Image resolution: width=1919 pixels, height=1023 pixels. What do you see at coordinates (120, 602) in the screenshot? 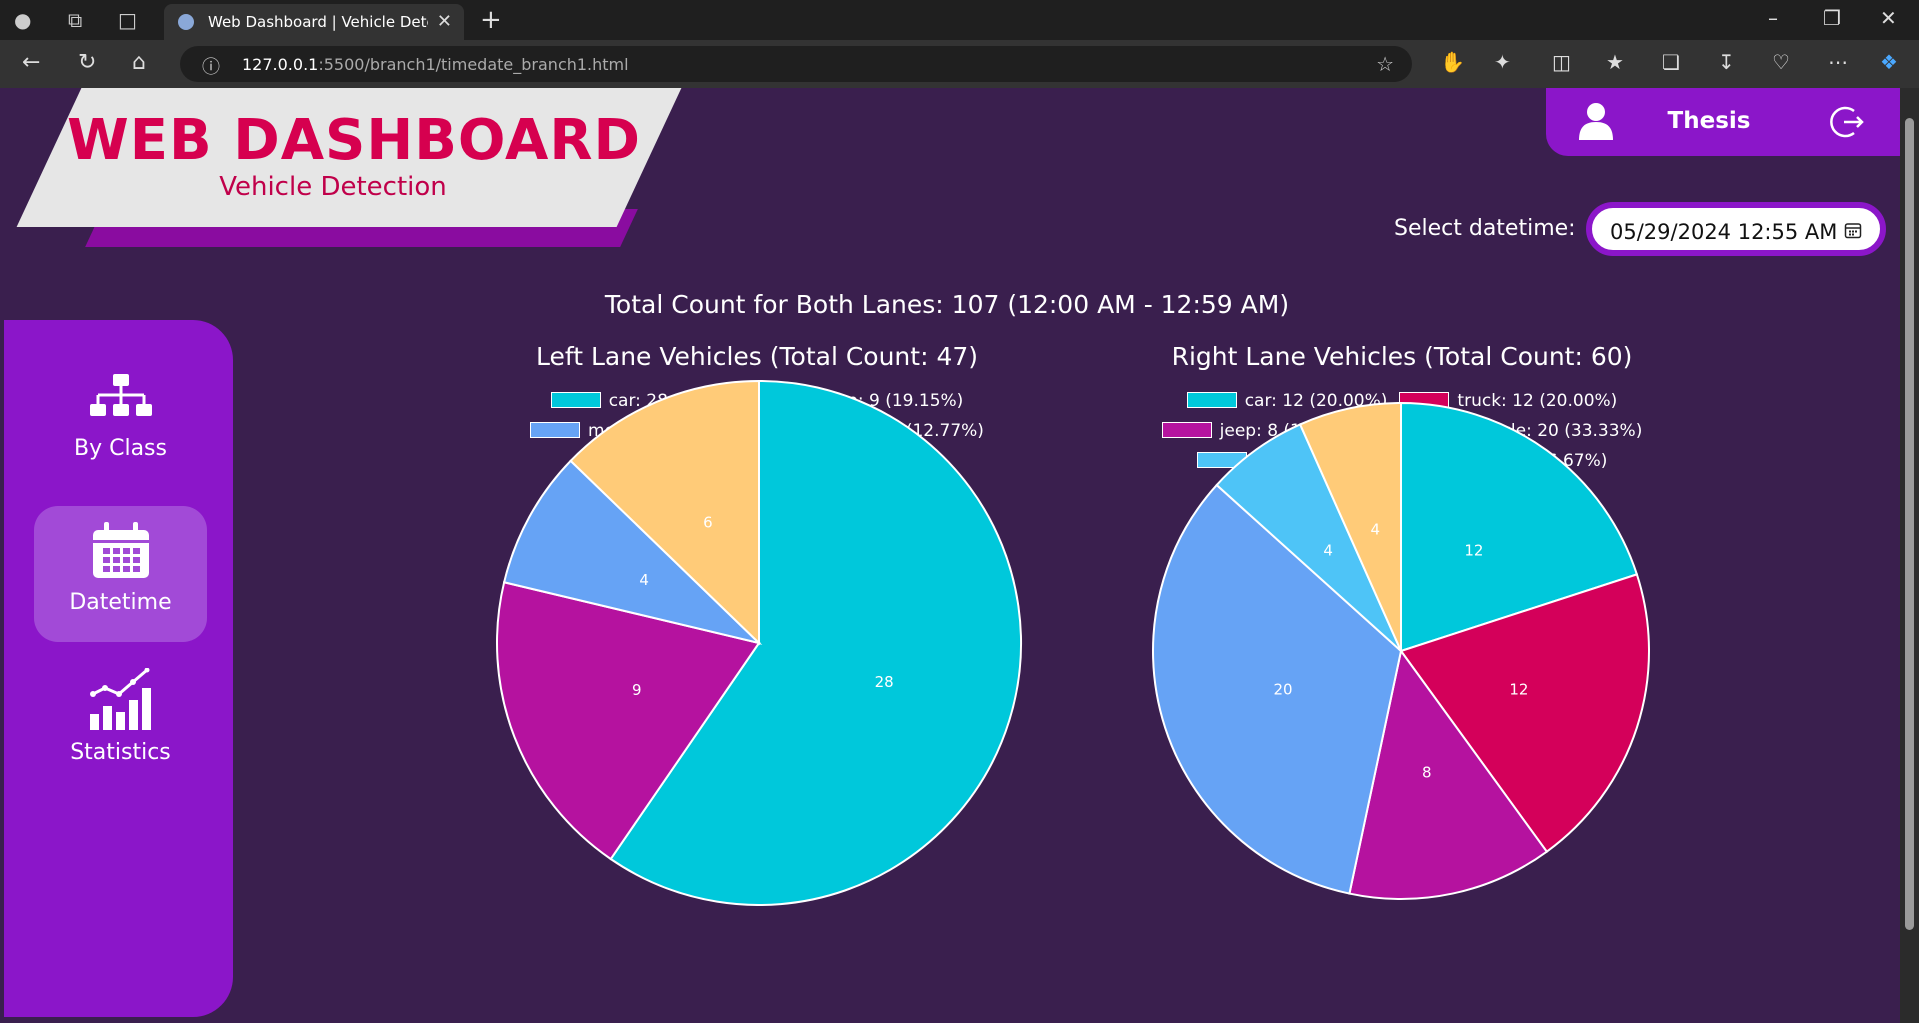
I see `sidebar-label-datetime: Datetime` at bounding box center [120, 602].